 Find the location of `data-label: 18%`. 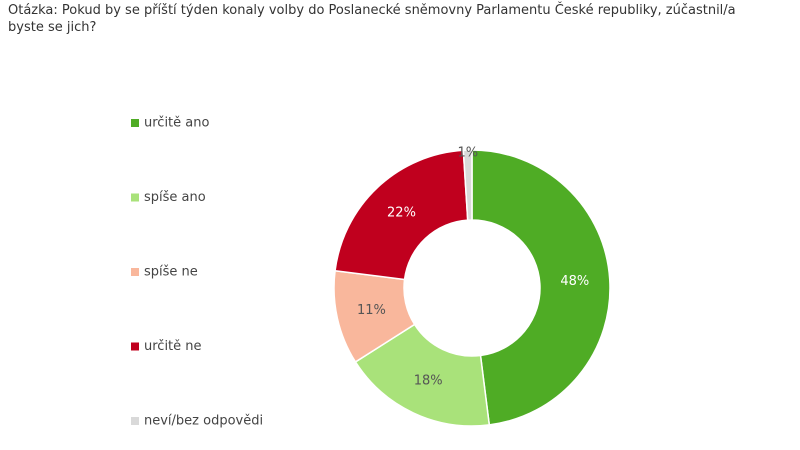

data-label: 18% is located at coordinates (428, 381).